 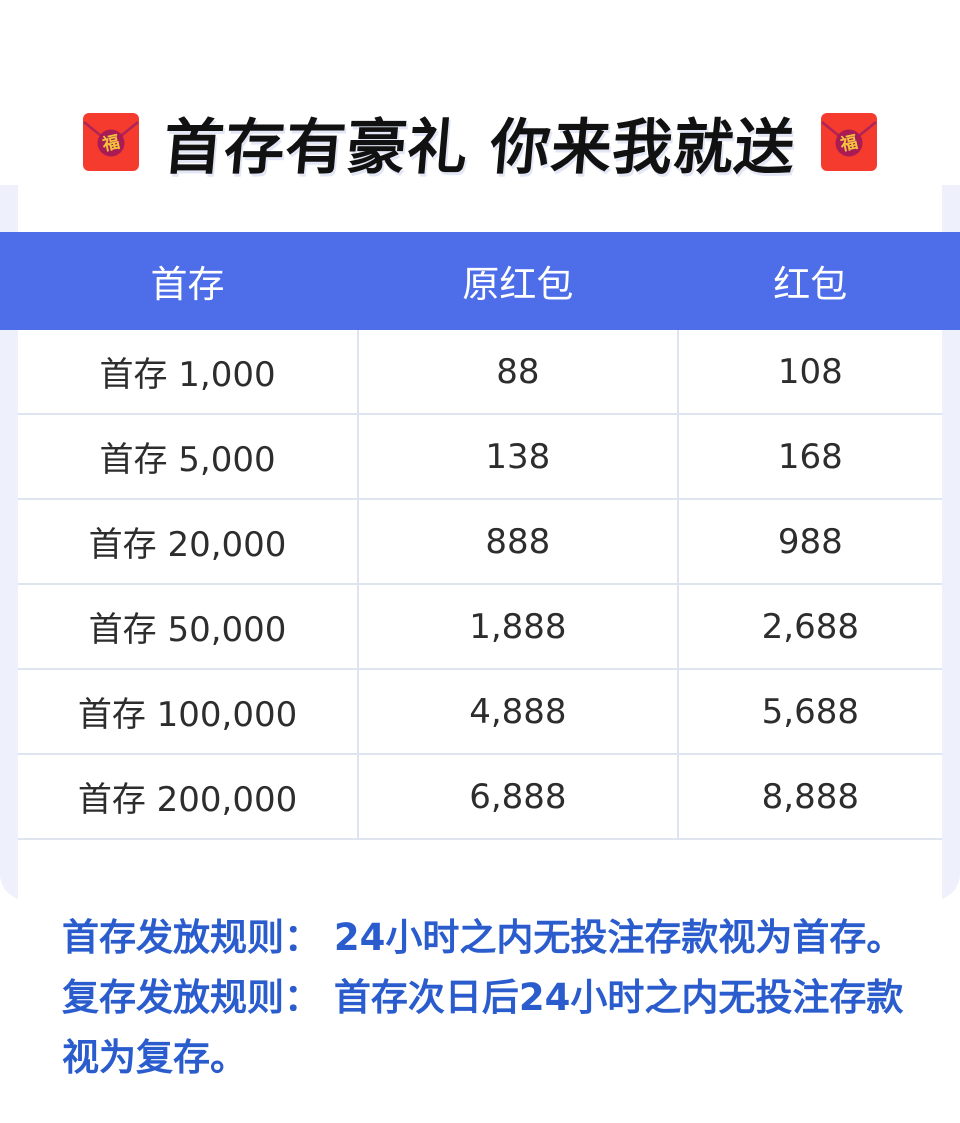 I want to click on original-bonus-cell: 6,888, so click(x=518, y=796).